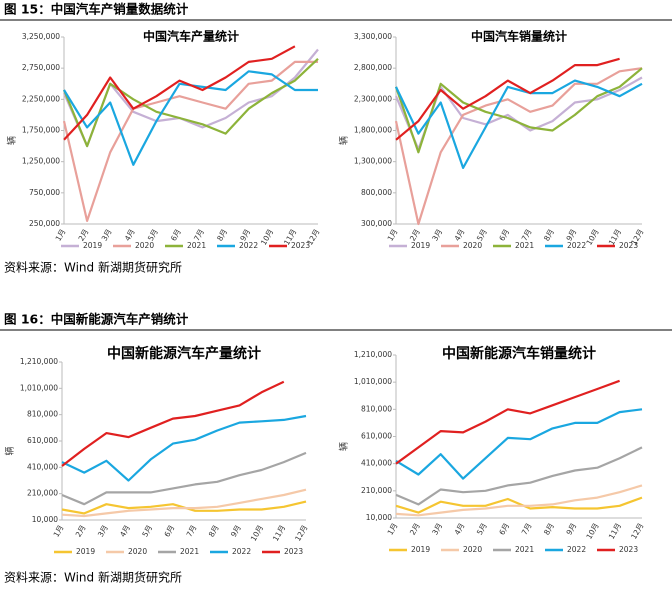 Image resolution: width=672 pixels, height=592 pixels. I want to click on y-tick-label: 10,000, so click(379, 517).